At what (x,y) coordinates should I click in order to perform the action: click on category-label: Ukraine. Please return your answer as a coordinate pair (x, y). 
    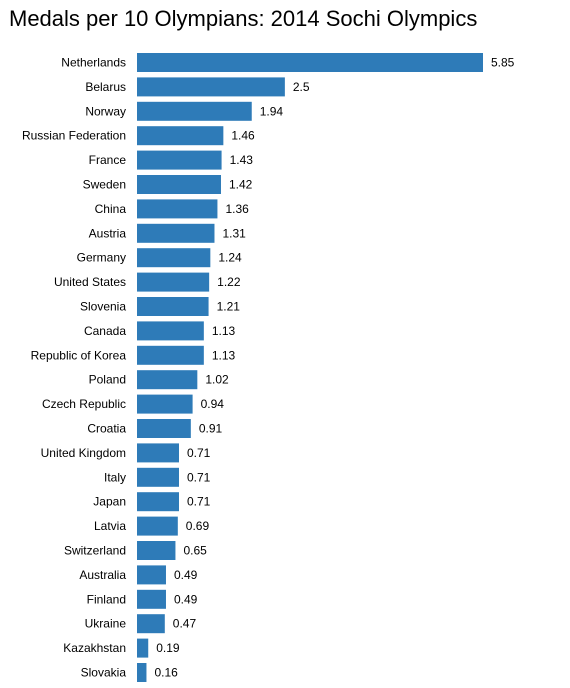
    Looking at the image, I should click on (106, 624).